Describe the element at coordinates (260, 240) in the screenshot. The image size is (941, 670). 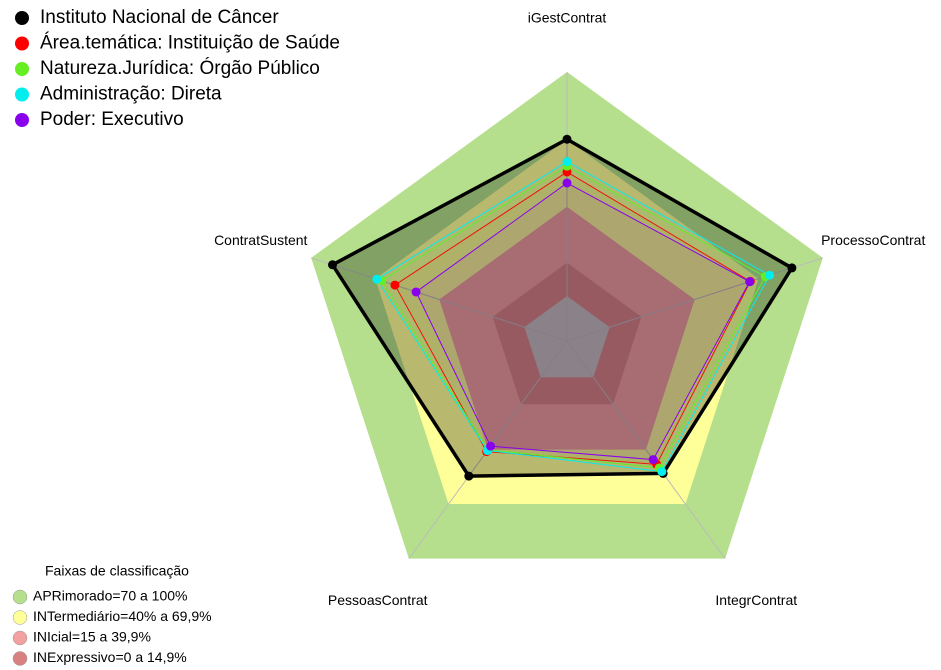
I see `axis-label: ContratSustent` at that location.